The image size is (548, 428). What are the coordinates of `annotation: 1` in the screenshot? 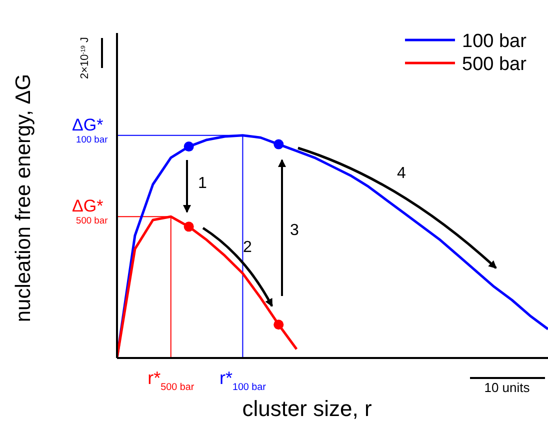 It's located at (202, 183).